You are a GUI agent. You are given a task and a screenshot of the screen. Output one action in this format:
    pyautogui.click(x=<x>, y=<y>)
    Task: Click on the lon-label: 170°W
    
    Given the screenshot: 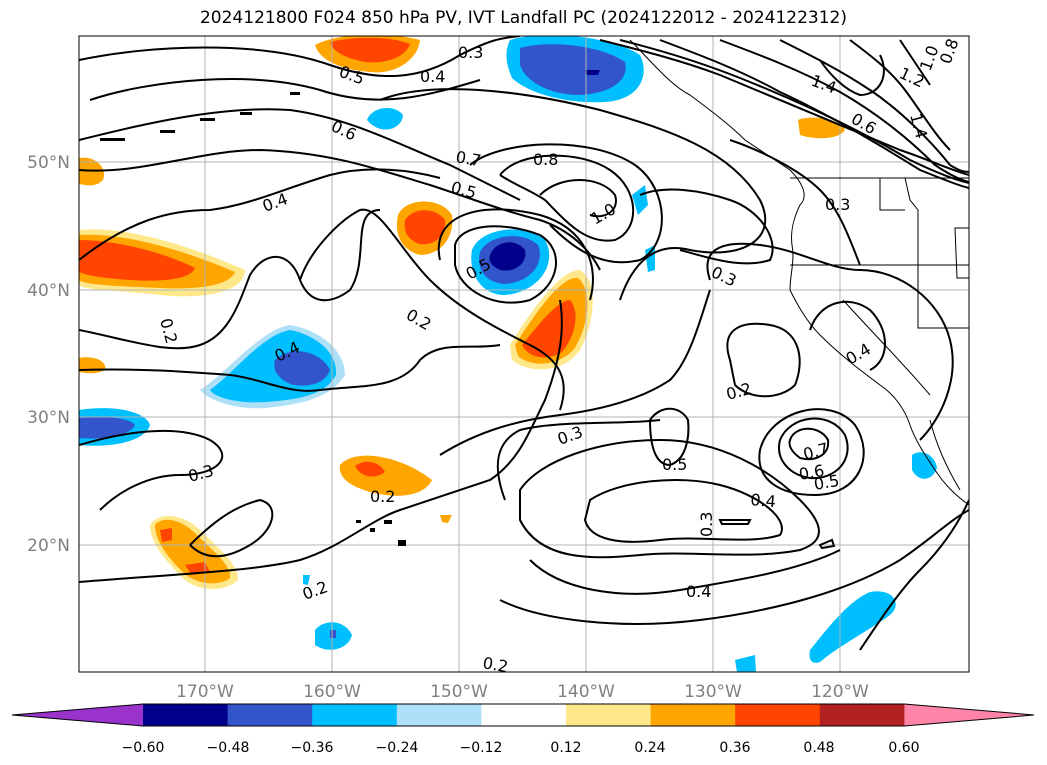 What is the action you would take?
    pyautogui.click(x=205, y=692)
    